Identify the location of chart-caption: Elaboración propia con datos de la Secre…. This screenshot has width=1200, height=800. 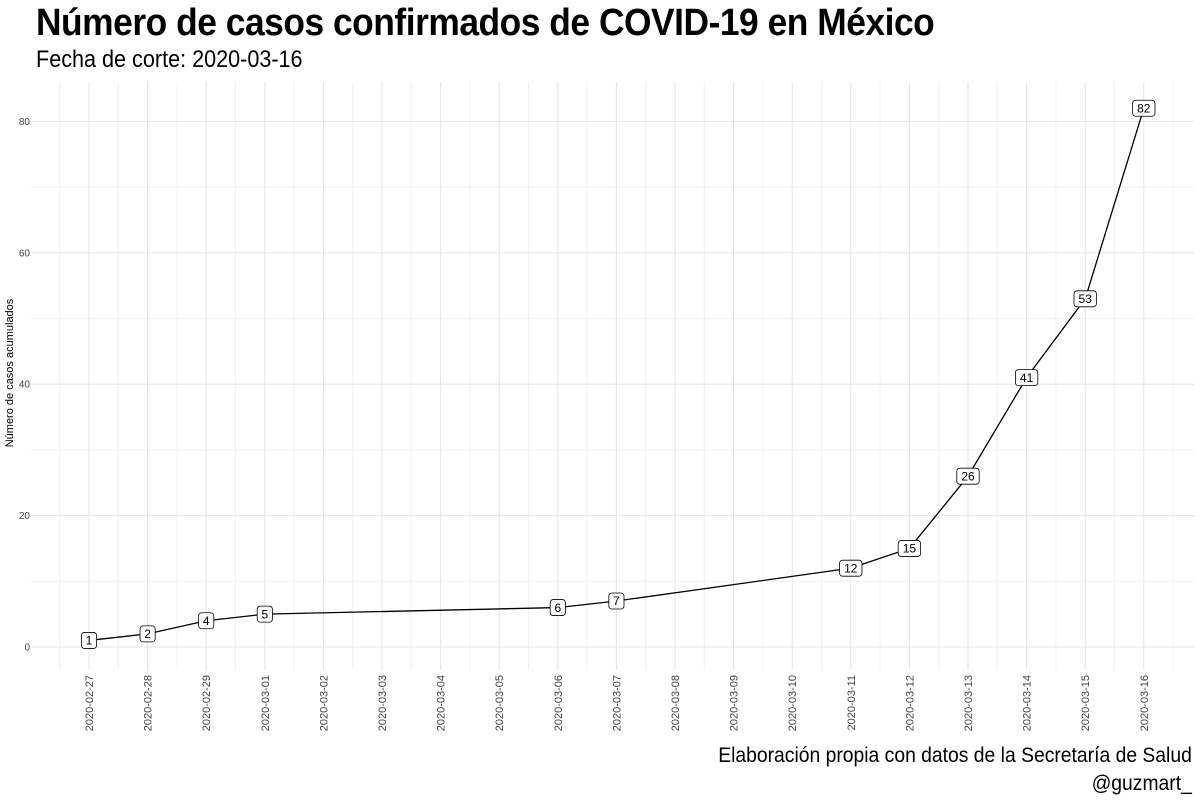
(934, 770).